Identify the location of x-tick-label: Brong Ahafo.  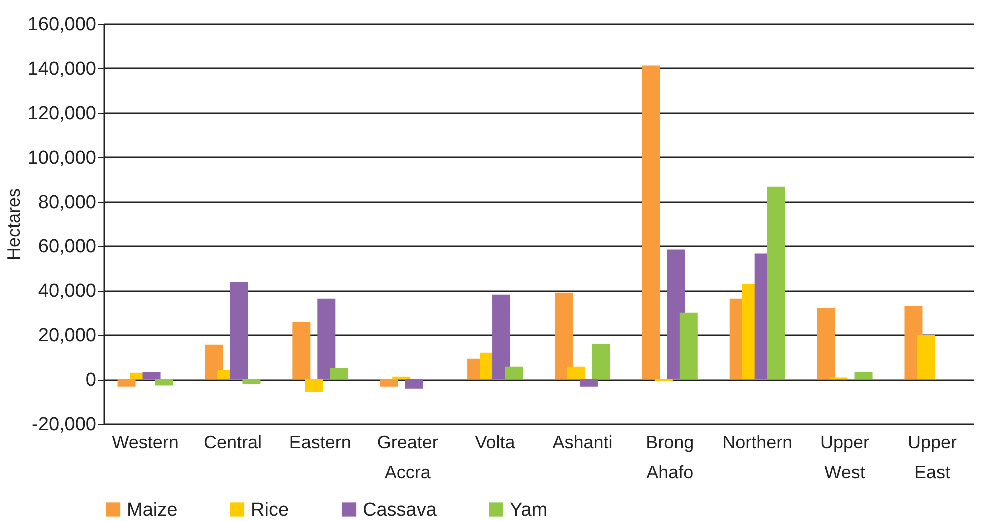
(670, 457).